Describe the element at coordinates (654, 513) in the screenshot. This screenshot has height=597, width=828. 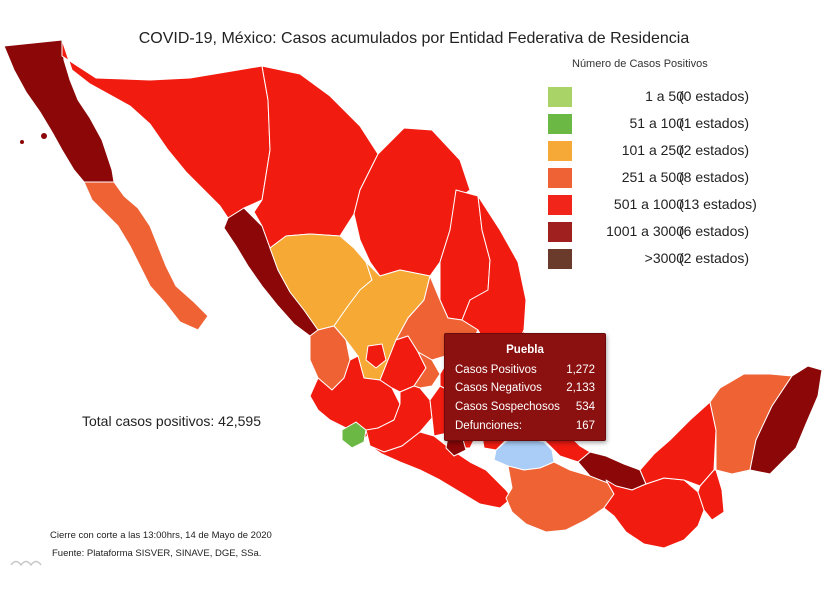
I see `state-chiapas` at that location.